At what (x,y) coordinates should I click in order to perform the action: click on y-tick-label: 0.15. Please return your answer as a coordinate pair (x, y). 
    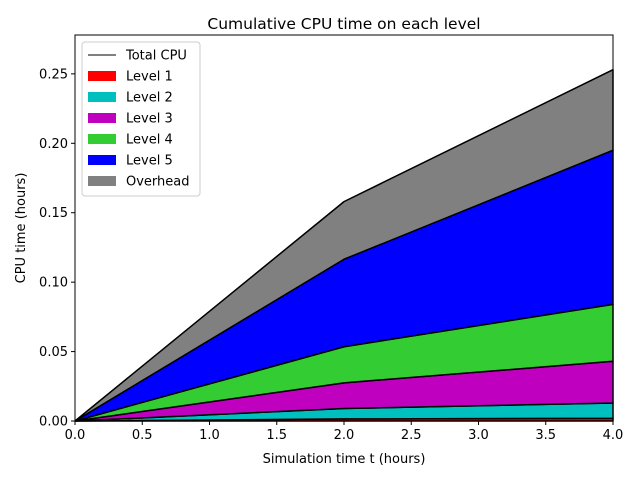
    Looking at the image, I should click on (53, 213).